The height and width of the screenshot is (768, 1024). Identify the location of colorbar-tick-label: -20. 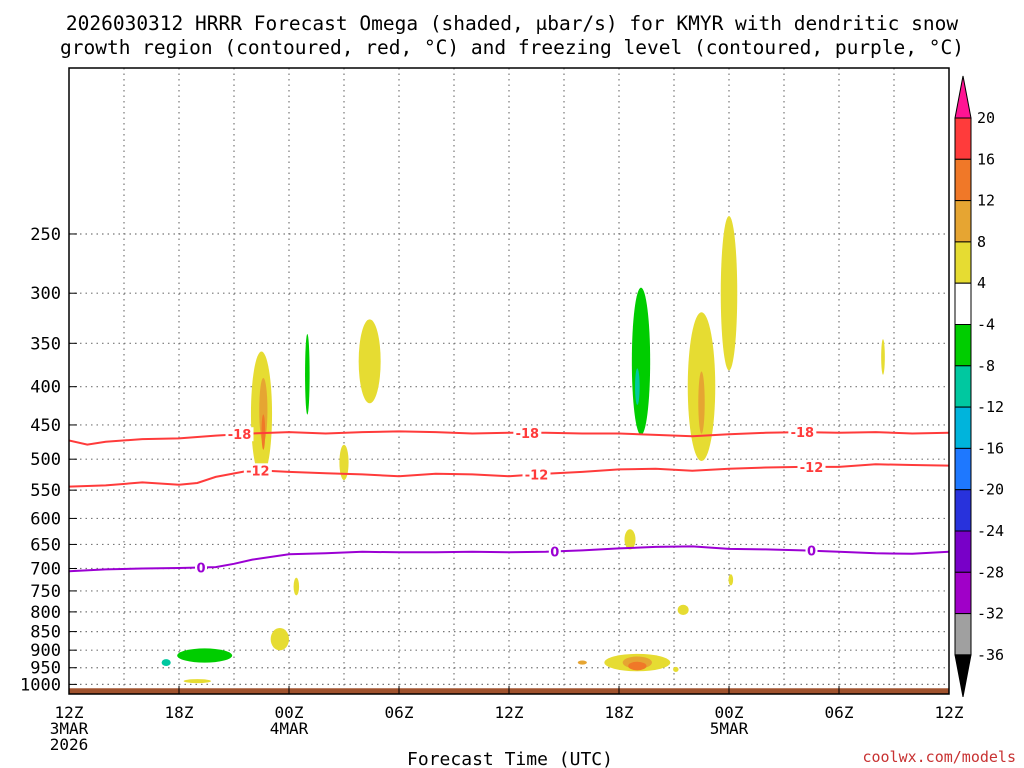
(990, 490).